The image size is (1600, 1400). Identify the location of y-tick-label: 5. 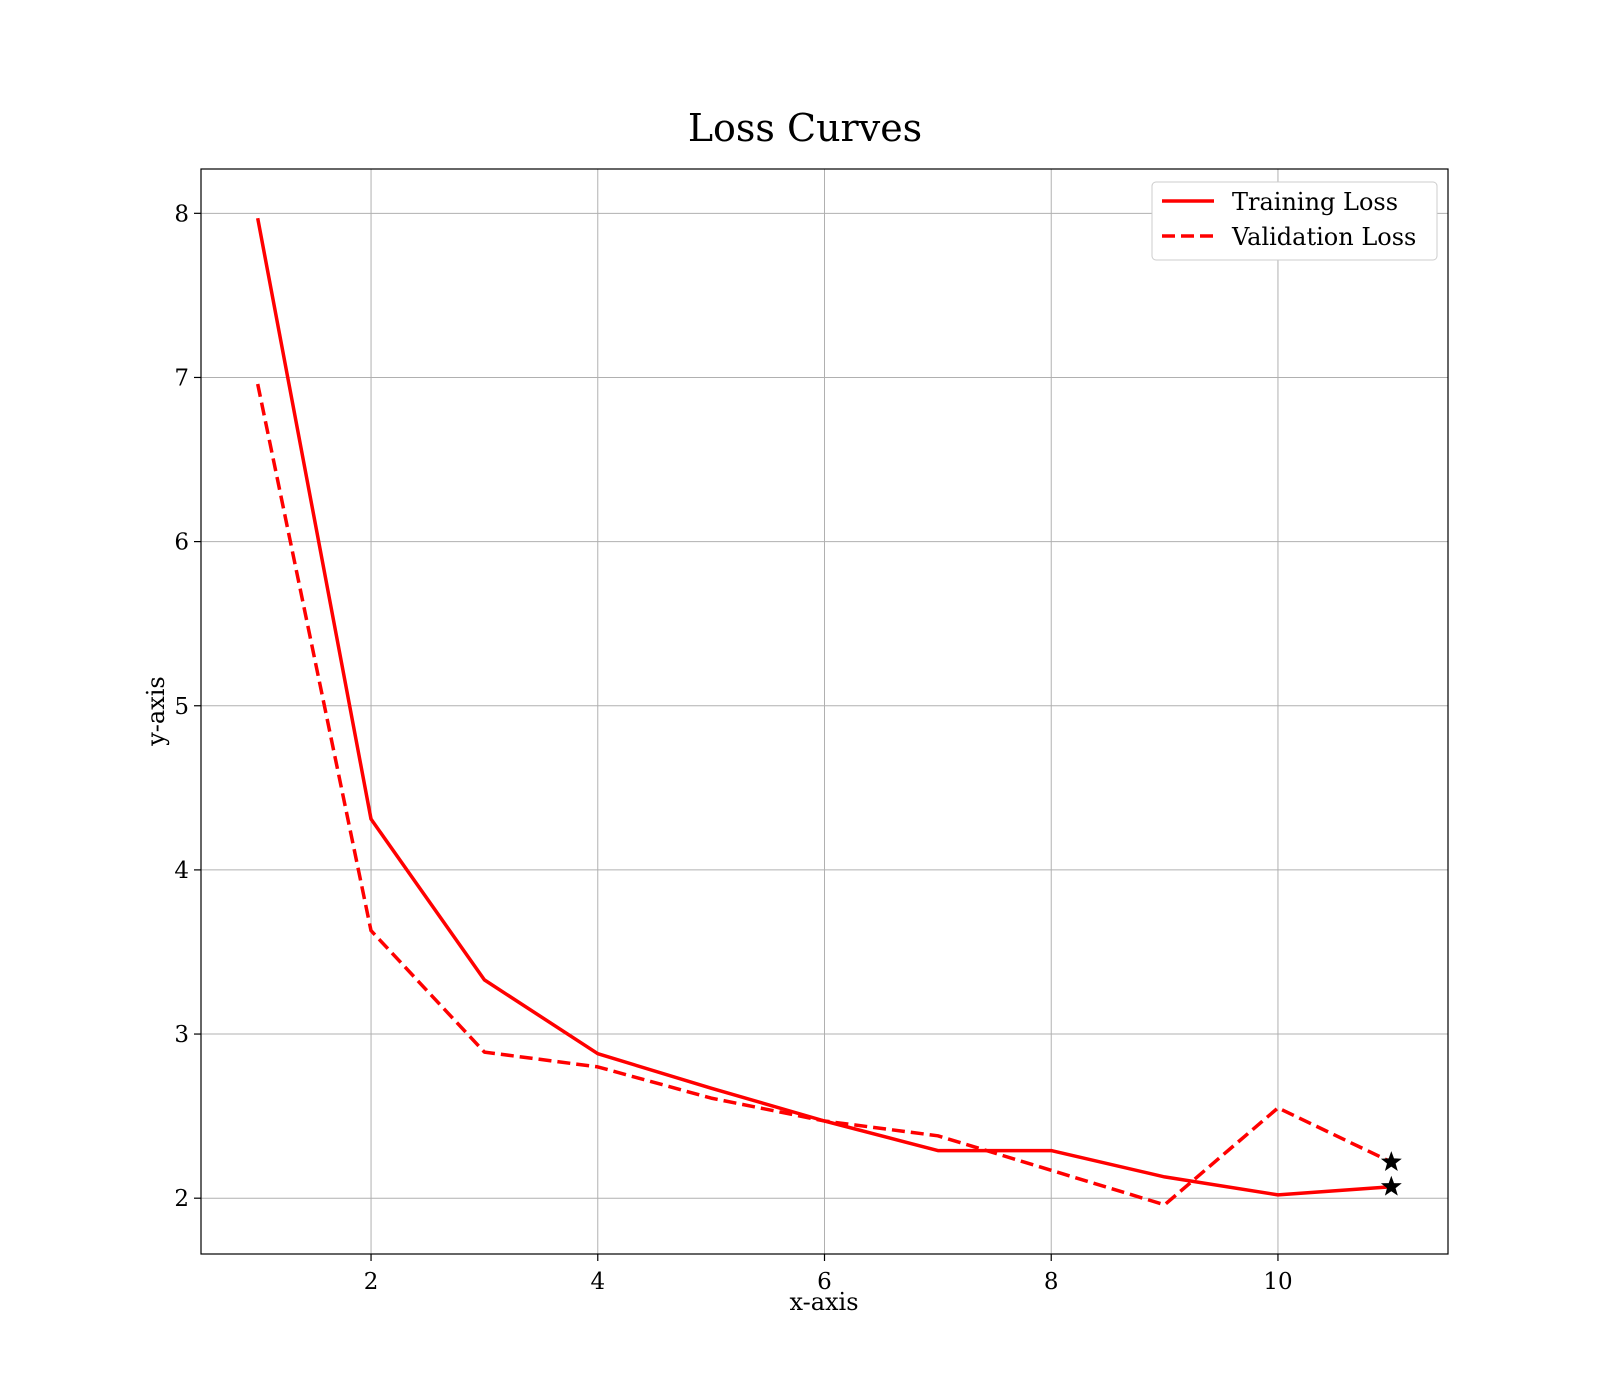
(181, 707).